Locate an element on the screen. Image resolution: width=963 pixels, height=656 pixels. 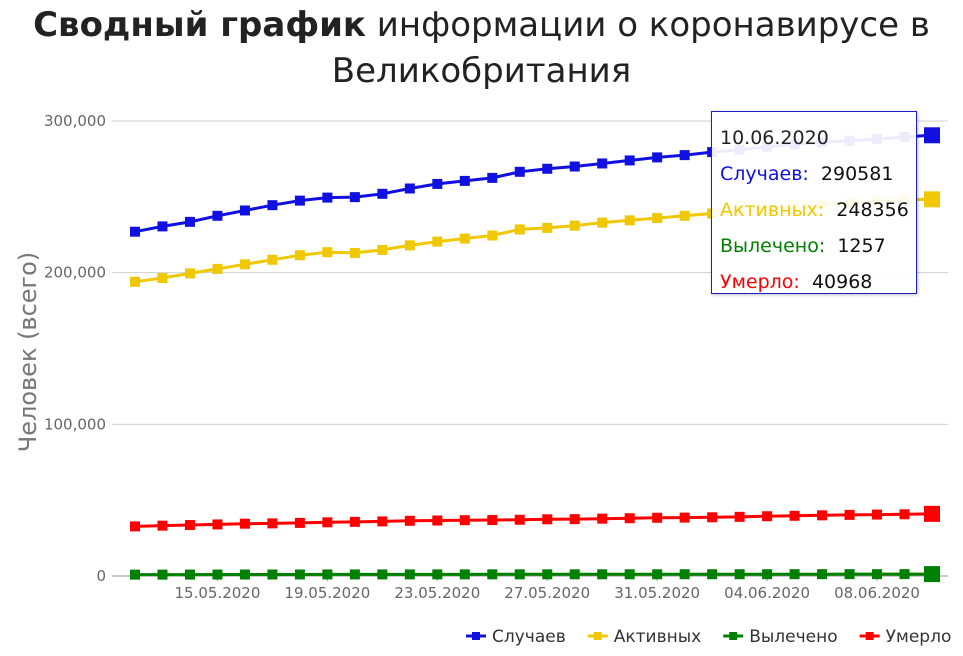
series-Умерло is located at coordinates (535, 518).